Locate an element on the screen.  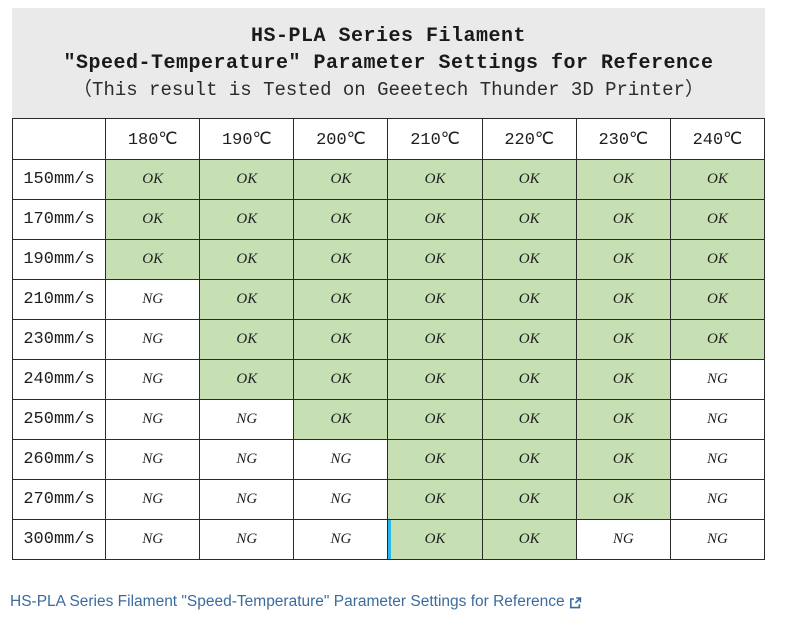
external-link-icon is located at coordinates (575, 603).